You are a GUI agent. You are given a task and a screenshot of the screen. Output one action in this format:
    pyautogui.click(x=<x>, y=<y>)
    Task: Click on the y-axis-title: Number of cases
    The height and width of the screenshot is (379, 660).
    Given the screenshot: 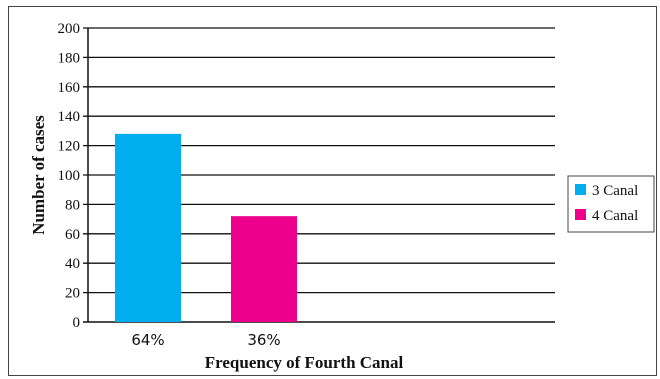 What is the action you would take?
    pyautogui.click(x=38, y=175)
    